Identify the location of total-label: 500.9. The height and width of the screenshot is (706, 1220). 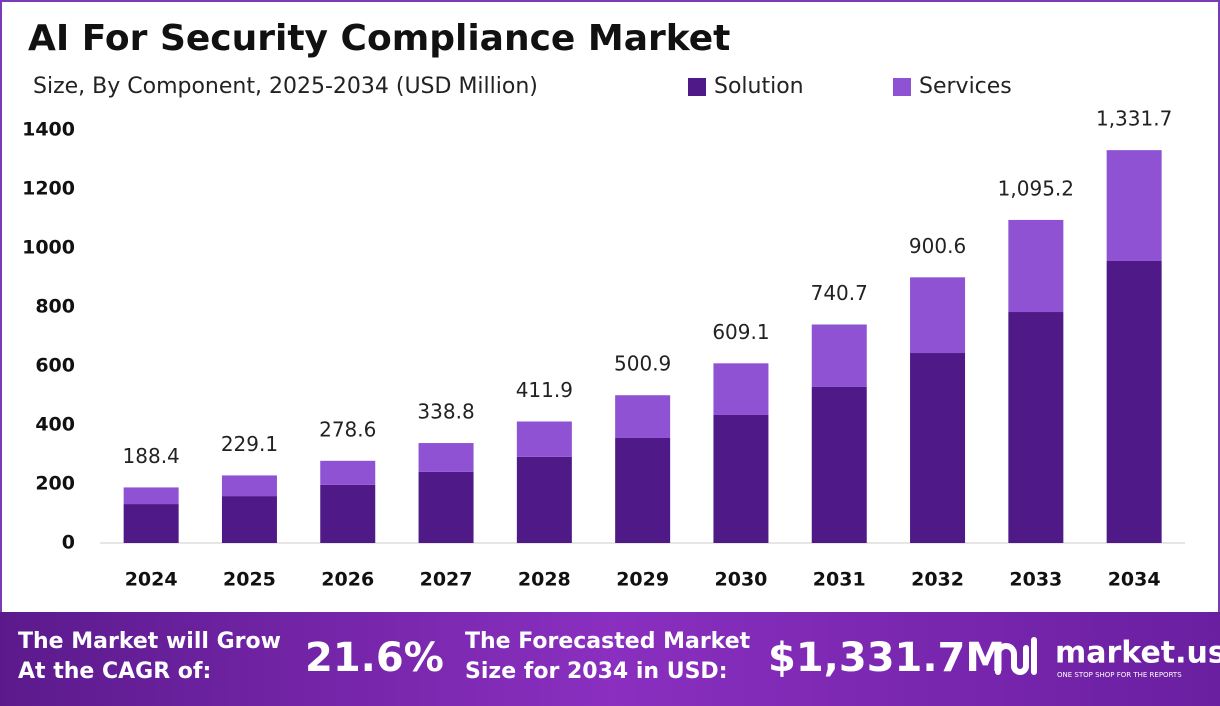
(642, 364).